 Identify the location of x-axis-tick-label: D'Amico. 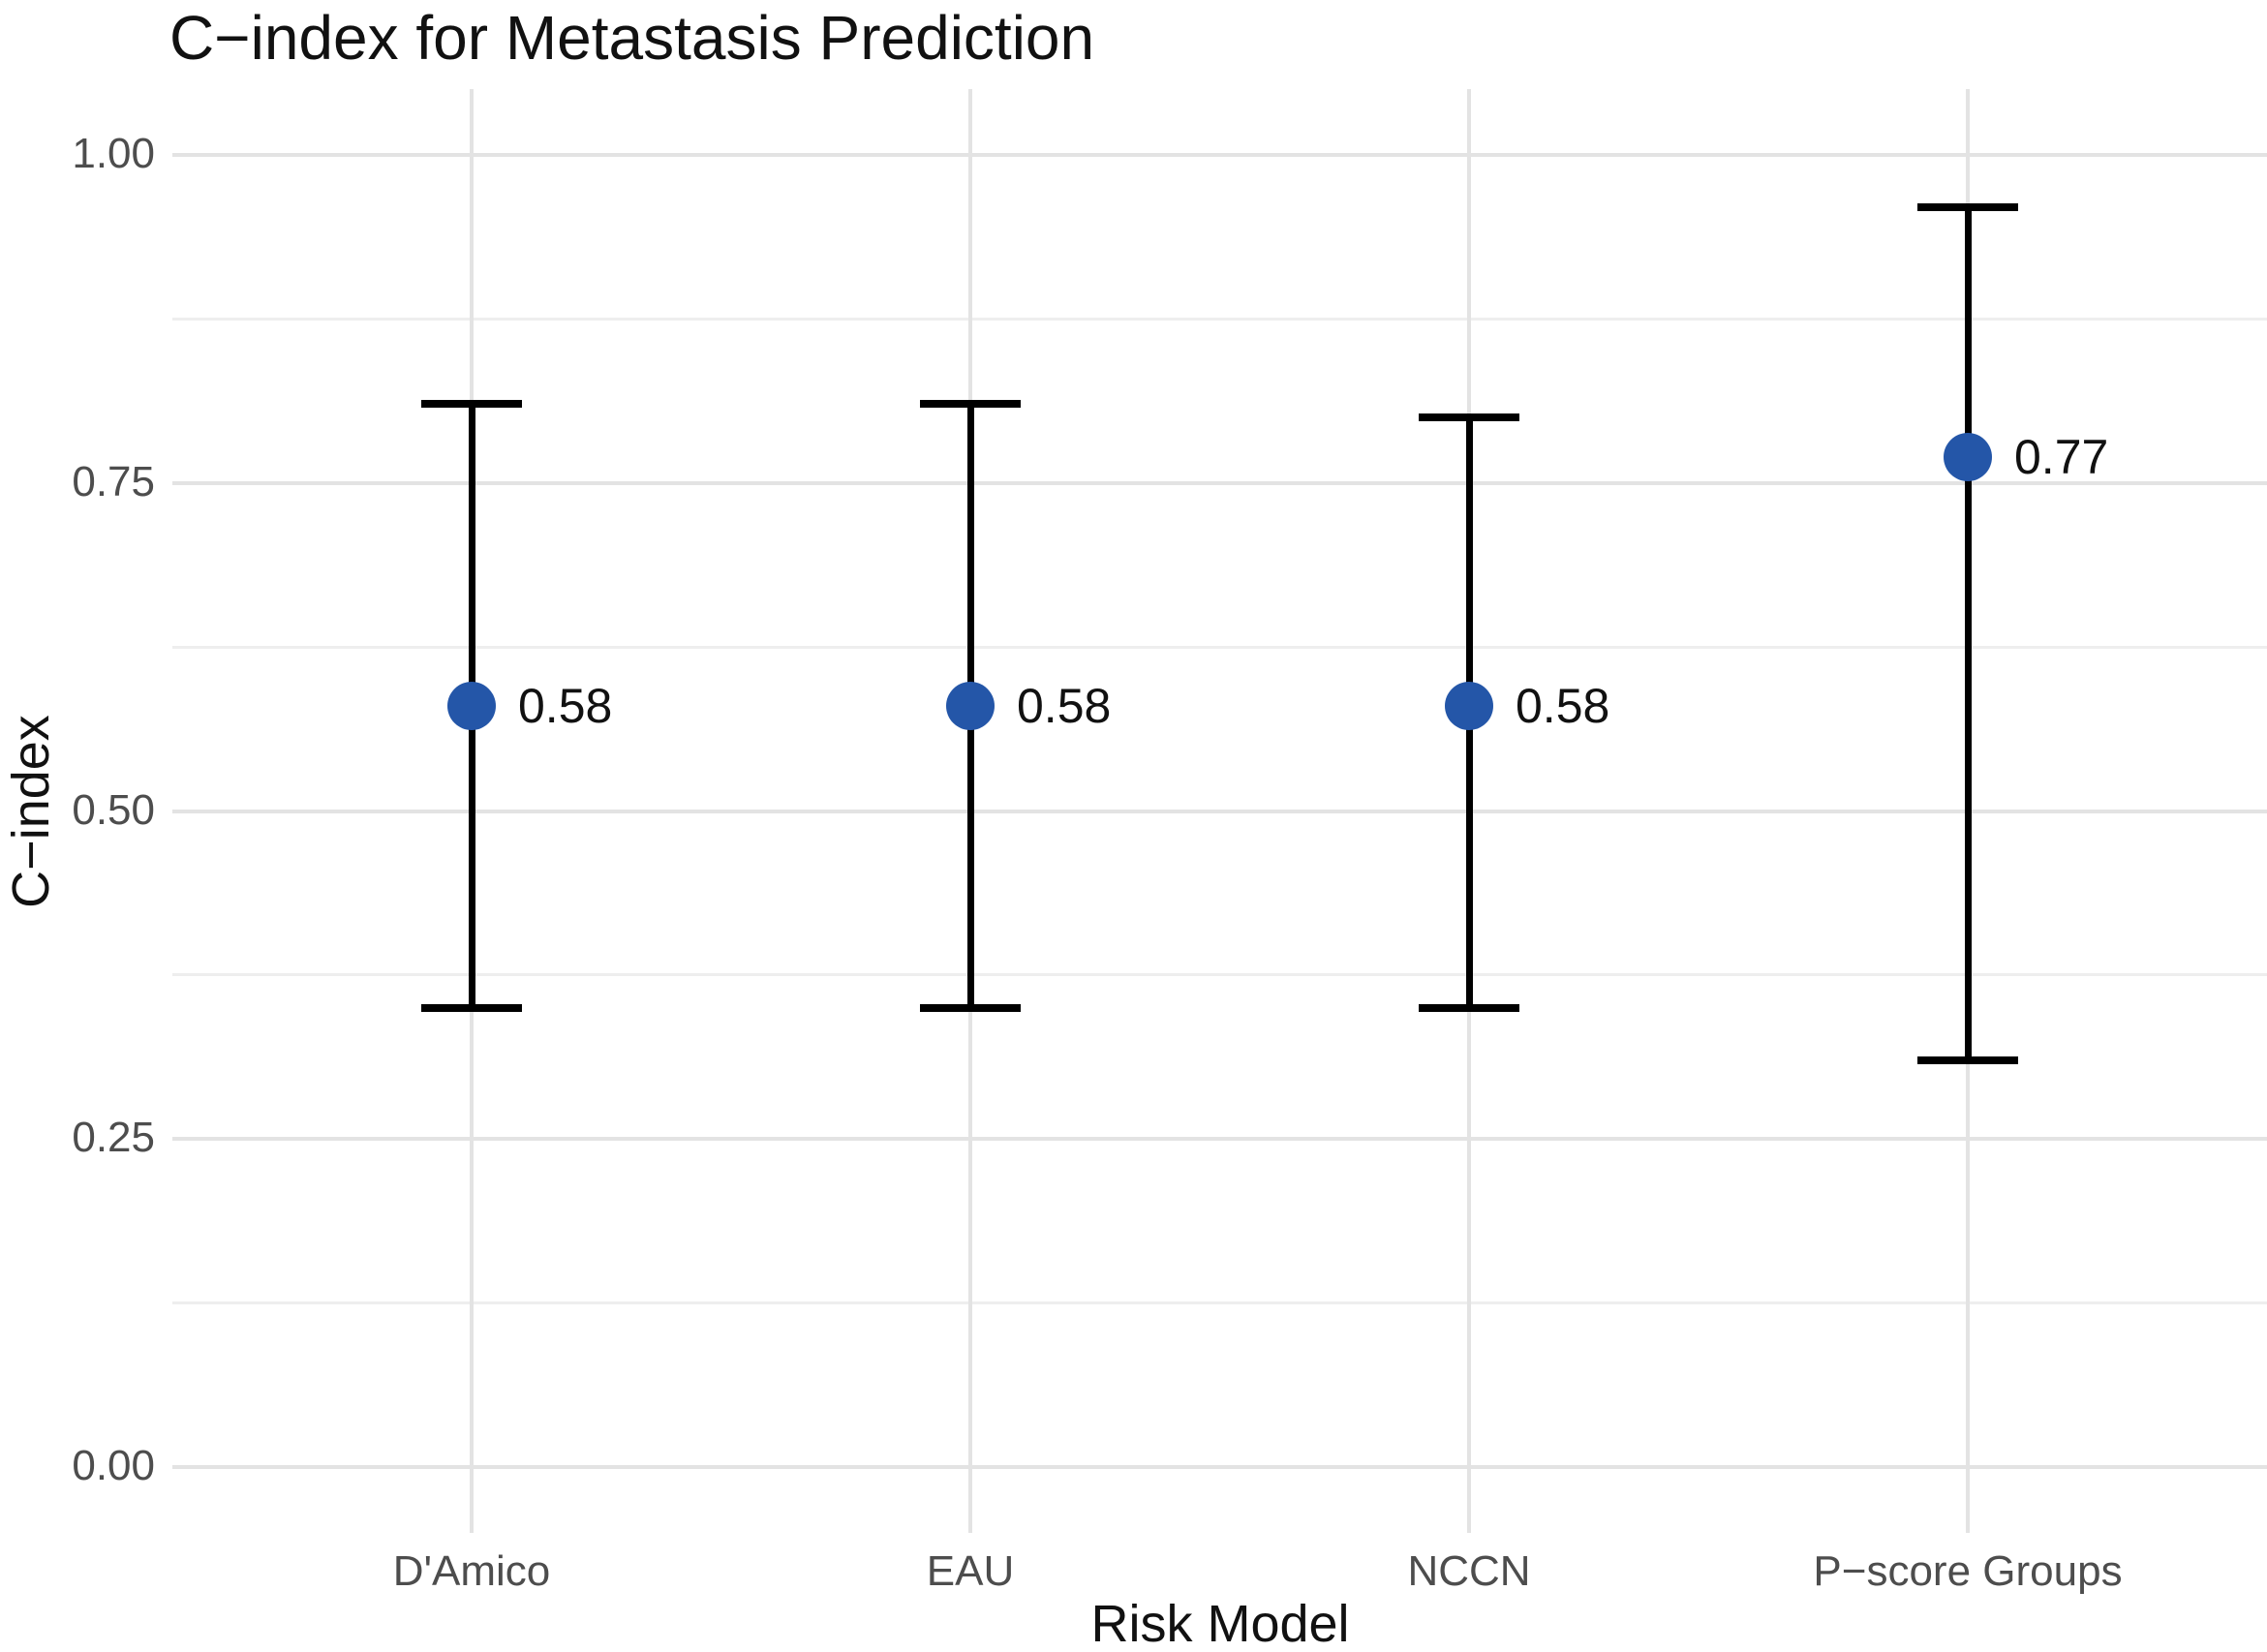
(471, 1571).